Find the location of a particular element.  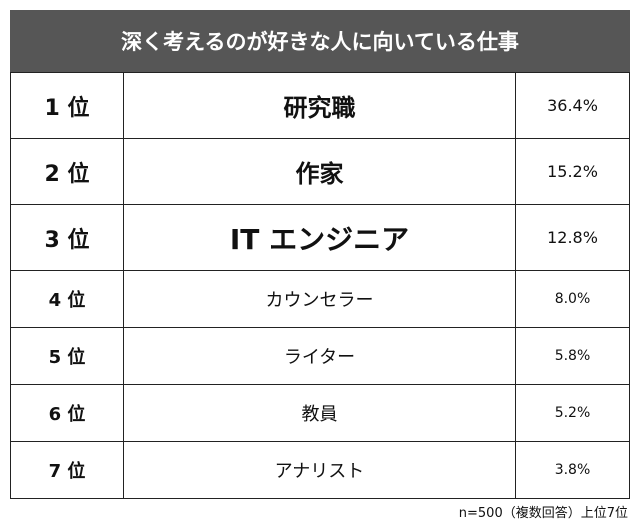

table-row: 4 位カウンセラー 8.0% is located at coordinates (320, 299).